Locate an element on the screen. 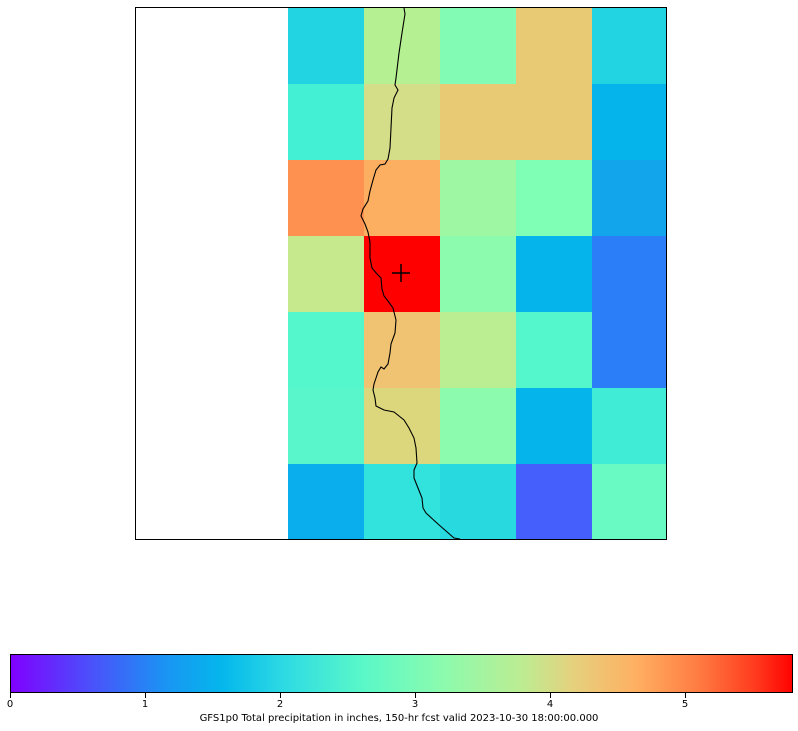 Image resolution: width=798 pixels, height=731 pixels. coastline is located at coordinates (410, 273).